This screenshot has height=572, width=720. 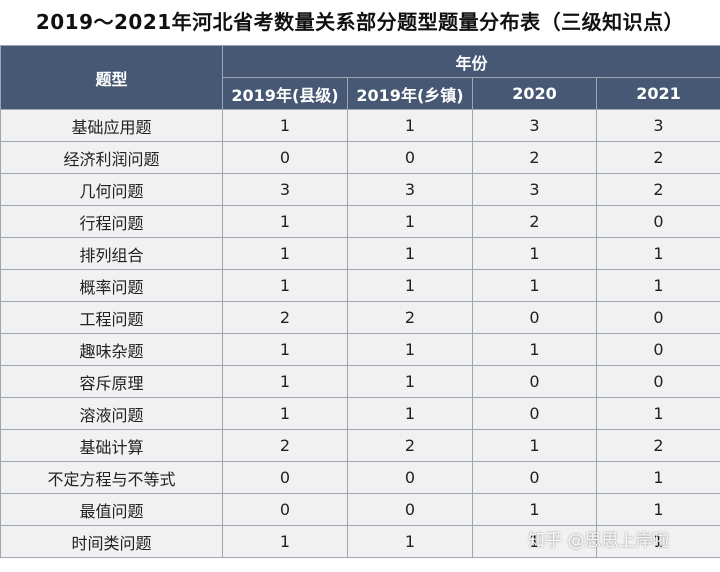 I want to click on category-cell: 不定方程与不等式, so click(x=111, y=477).